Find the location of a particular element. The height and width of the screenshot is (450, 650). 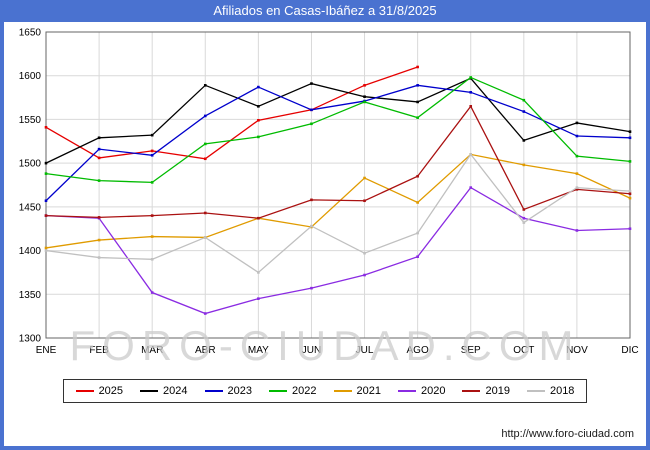

svg-text: DIC is located at coordinates (629, 350).